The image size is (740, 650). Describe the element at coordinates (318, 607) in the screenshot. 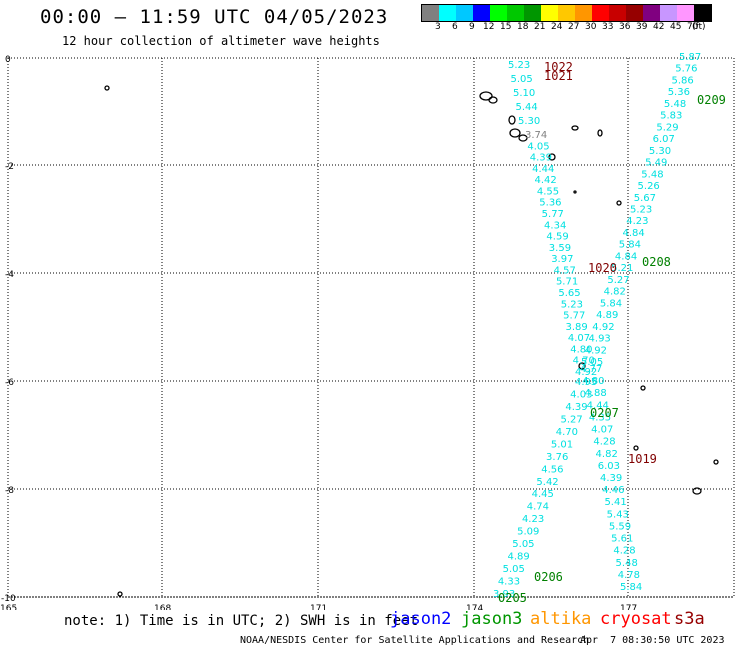

I see `lon-label: 171` at that location.